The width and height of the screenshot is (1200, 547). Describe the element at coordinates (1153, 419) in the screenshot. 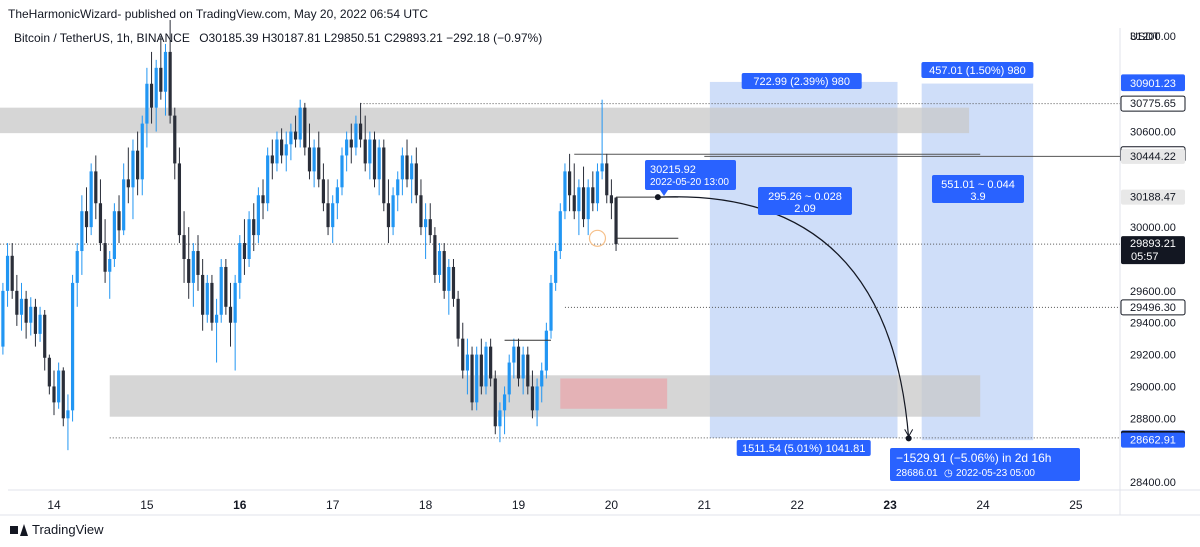

I see `y-tick-label: 28800.00` at that location.